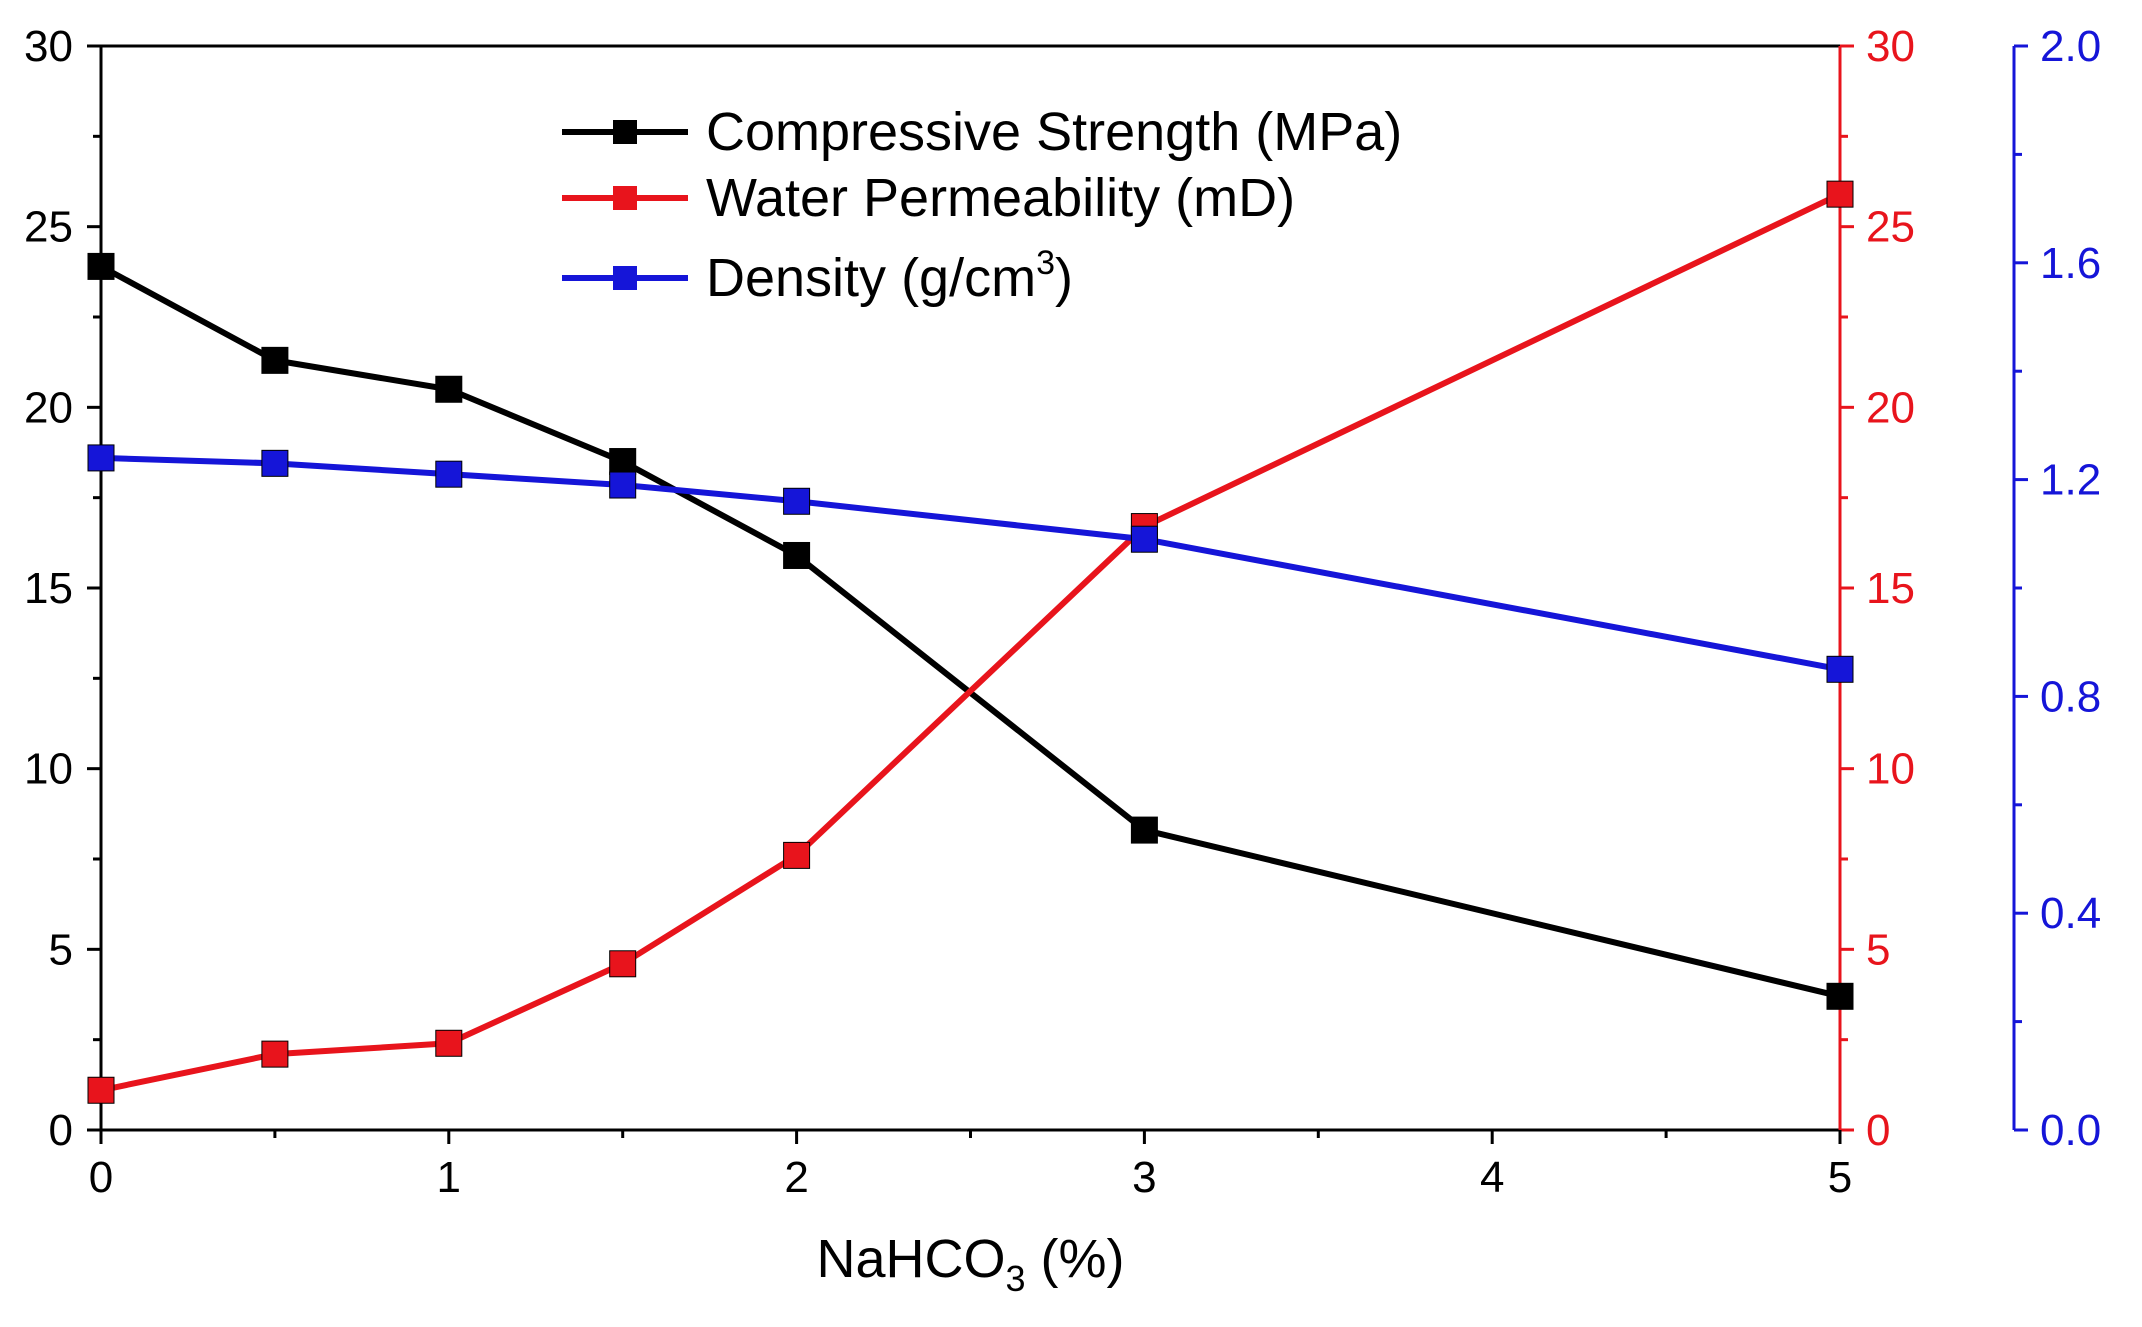 This screenshot has height=1327, width=2142. I want to click on legend-label-density: Density (g/cm3), so click(889, 276).